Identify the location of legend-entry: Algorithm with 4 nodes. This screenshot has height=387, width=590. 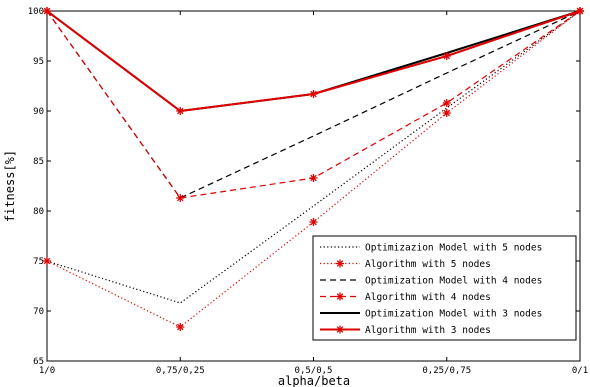
(405, 297).